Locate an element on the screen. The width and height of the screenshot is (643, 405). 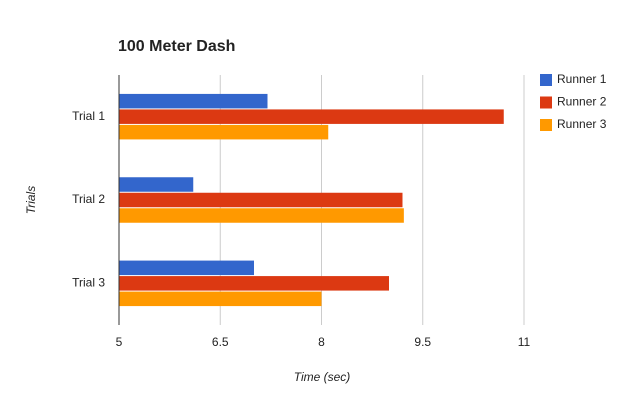
x-tick-label: 6.5 is located at coordinates (220, 342).